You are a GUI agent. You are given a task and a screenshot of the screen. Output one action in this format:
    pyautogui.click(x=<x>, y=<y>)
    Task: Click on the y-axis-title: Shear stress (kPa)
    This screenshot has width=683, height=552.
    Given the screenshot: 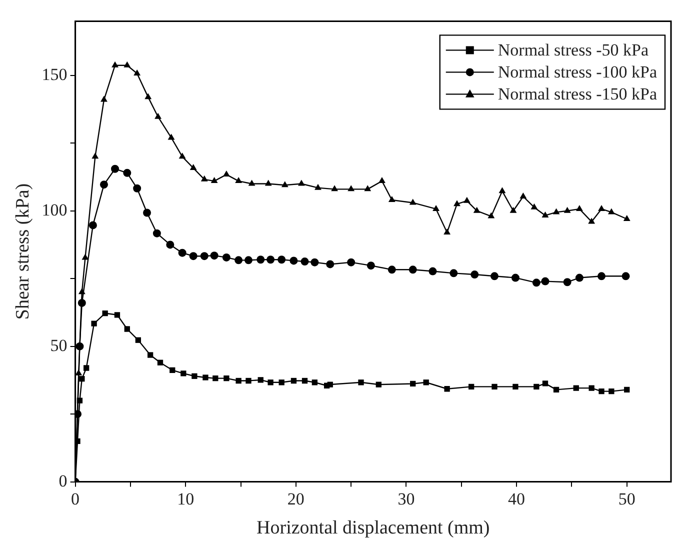 What is the action you would take?
    pyautogui.click(x=23, y=251)
    